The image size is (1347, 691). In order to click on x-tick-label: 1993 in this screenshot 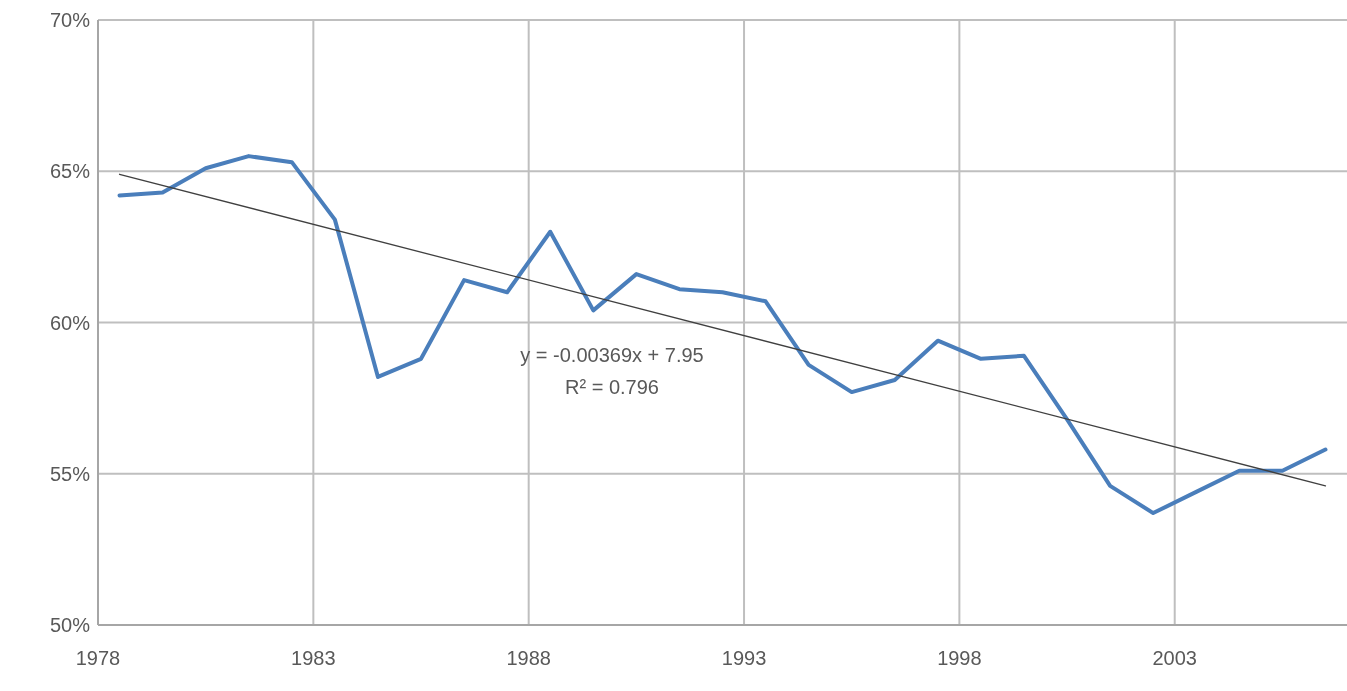, I will do `click(744, 658)`.